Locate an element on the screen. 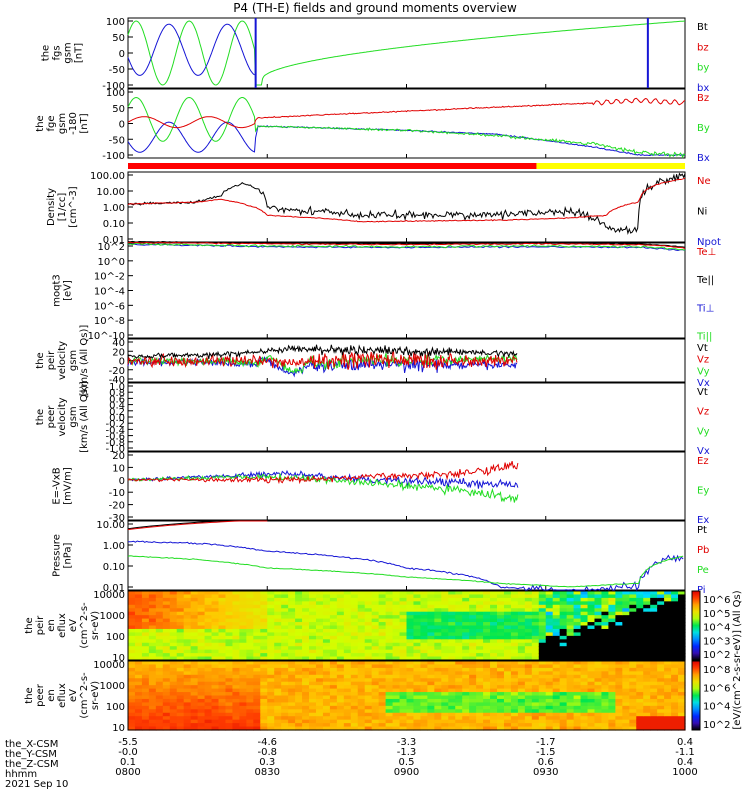  y-axis-label-5-1: peir is located at coordinates (51, 360).